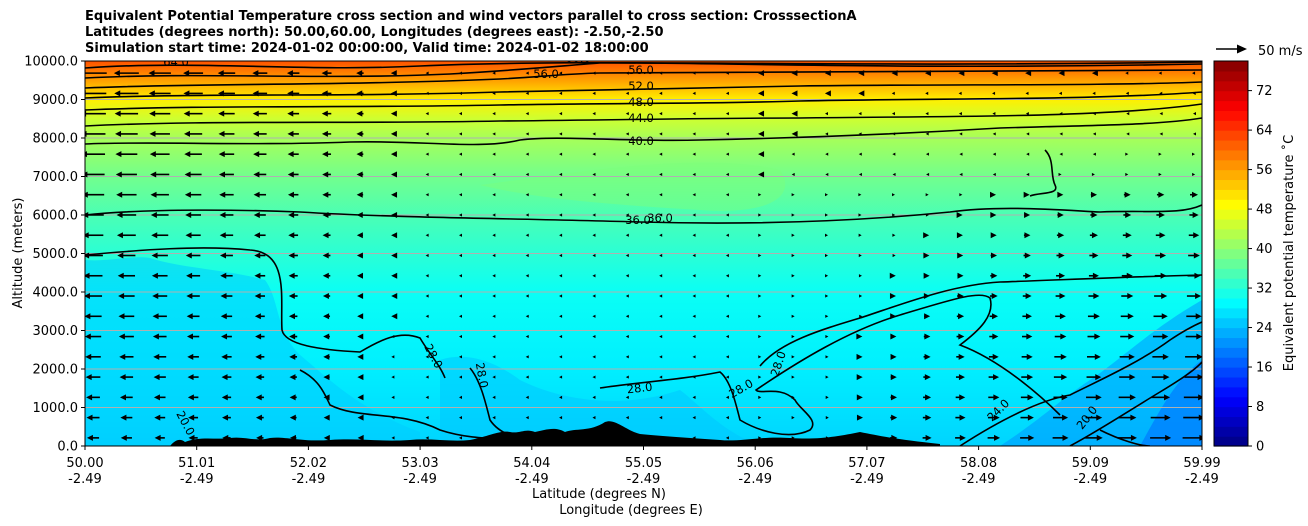 The height and width of the screenshot is (526, 1308). Describe the element at coordinates (56, 370) in the screenshot. I see `y-tick-label: 2000.0` at that location.